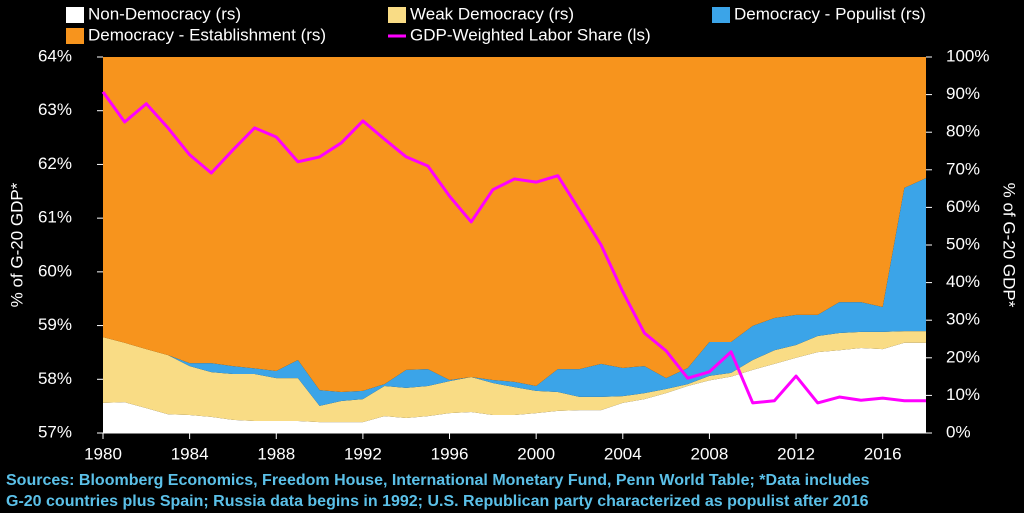 Image resolution: width=1024 pixels, height=513 pixels. I want to click on x-tick-label: 1980, so click(103, 453).